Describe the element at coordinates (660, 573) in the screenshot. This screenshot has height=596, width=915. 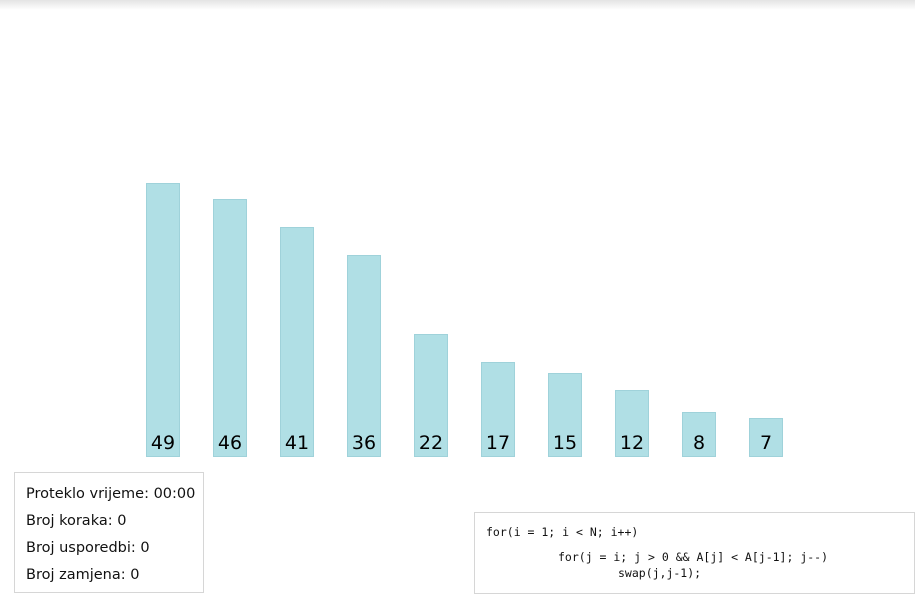
I see `code-line-swap: swap(j,j-1);` at that location.